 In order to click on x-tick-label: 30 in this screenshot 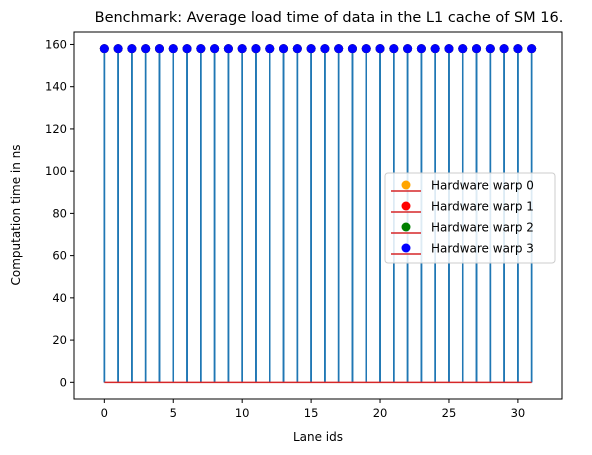, I will do `click(518, 413)`.